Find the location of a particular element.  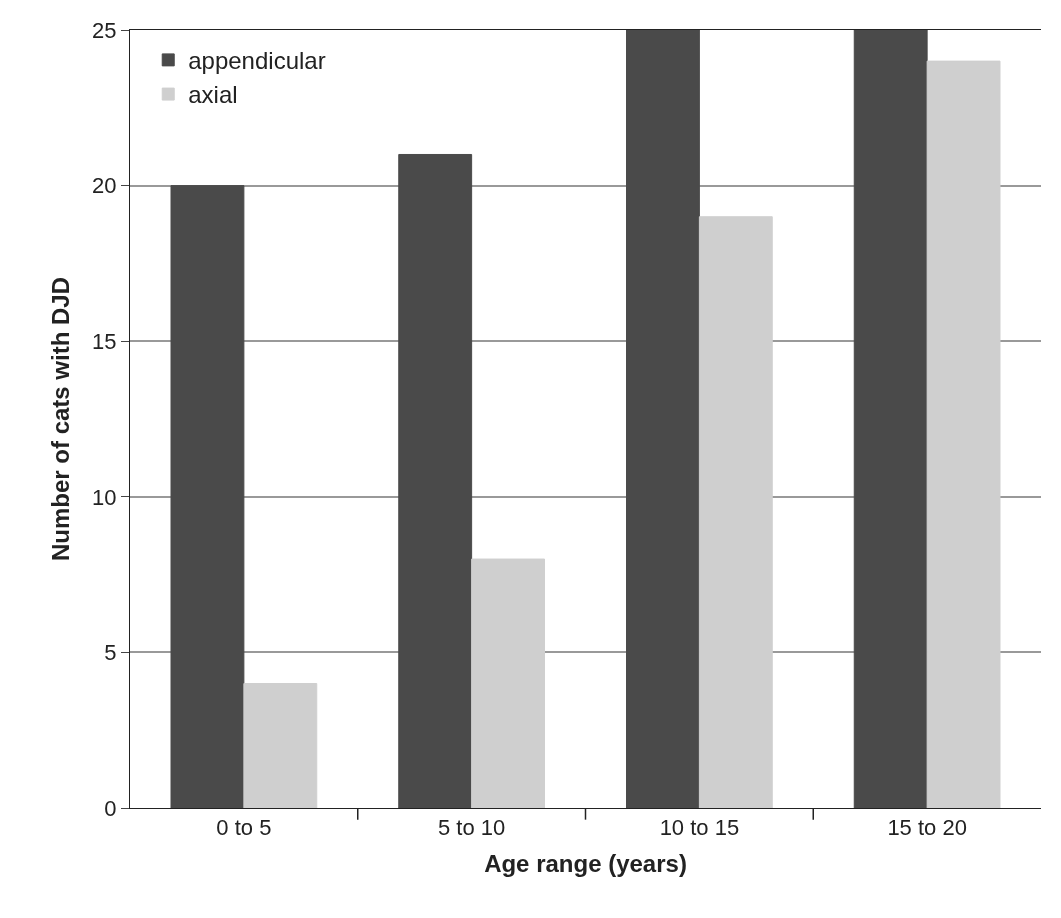

y-tick-label: 25 is located at coordinates (104, 30).